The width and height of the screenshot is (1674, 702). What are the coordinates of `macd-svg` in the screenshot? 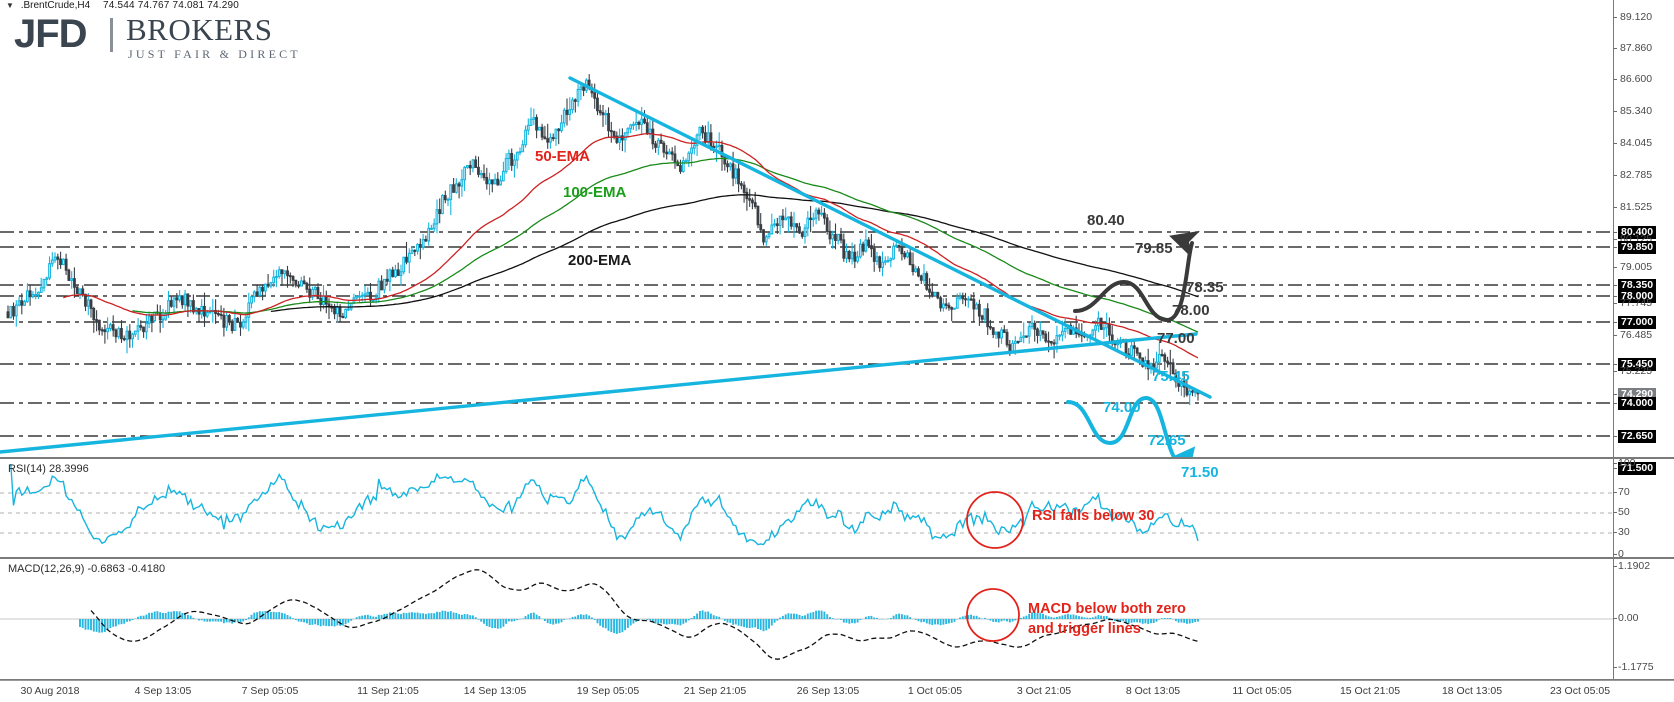 It's located at (806, 614).